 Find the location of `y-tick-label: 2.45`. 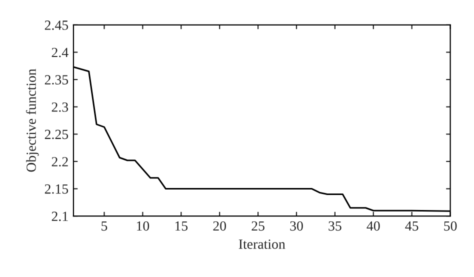

y-tick-label: 2.45 is located at coordinates (56, 25).